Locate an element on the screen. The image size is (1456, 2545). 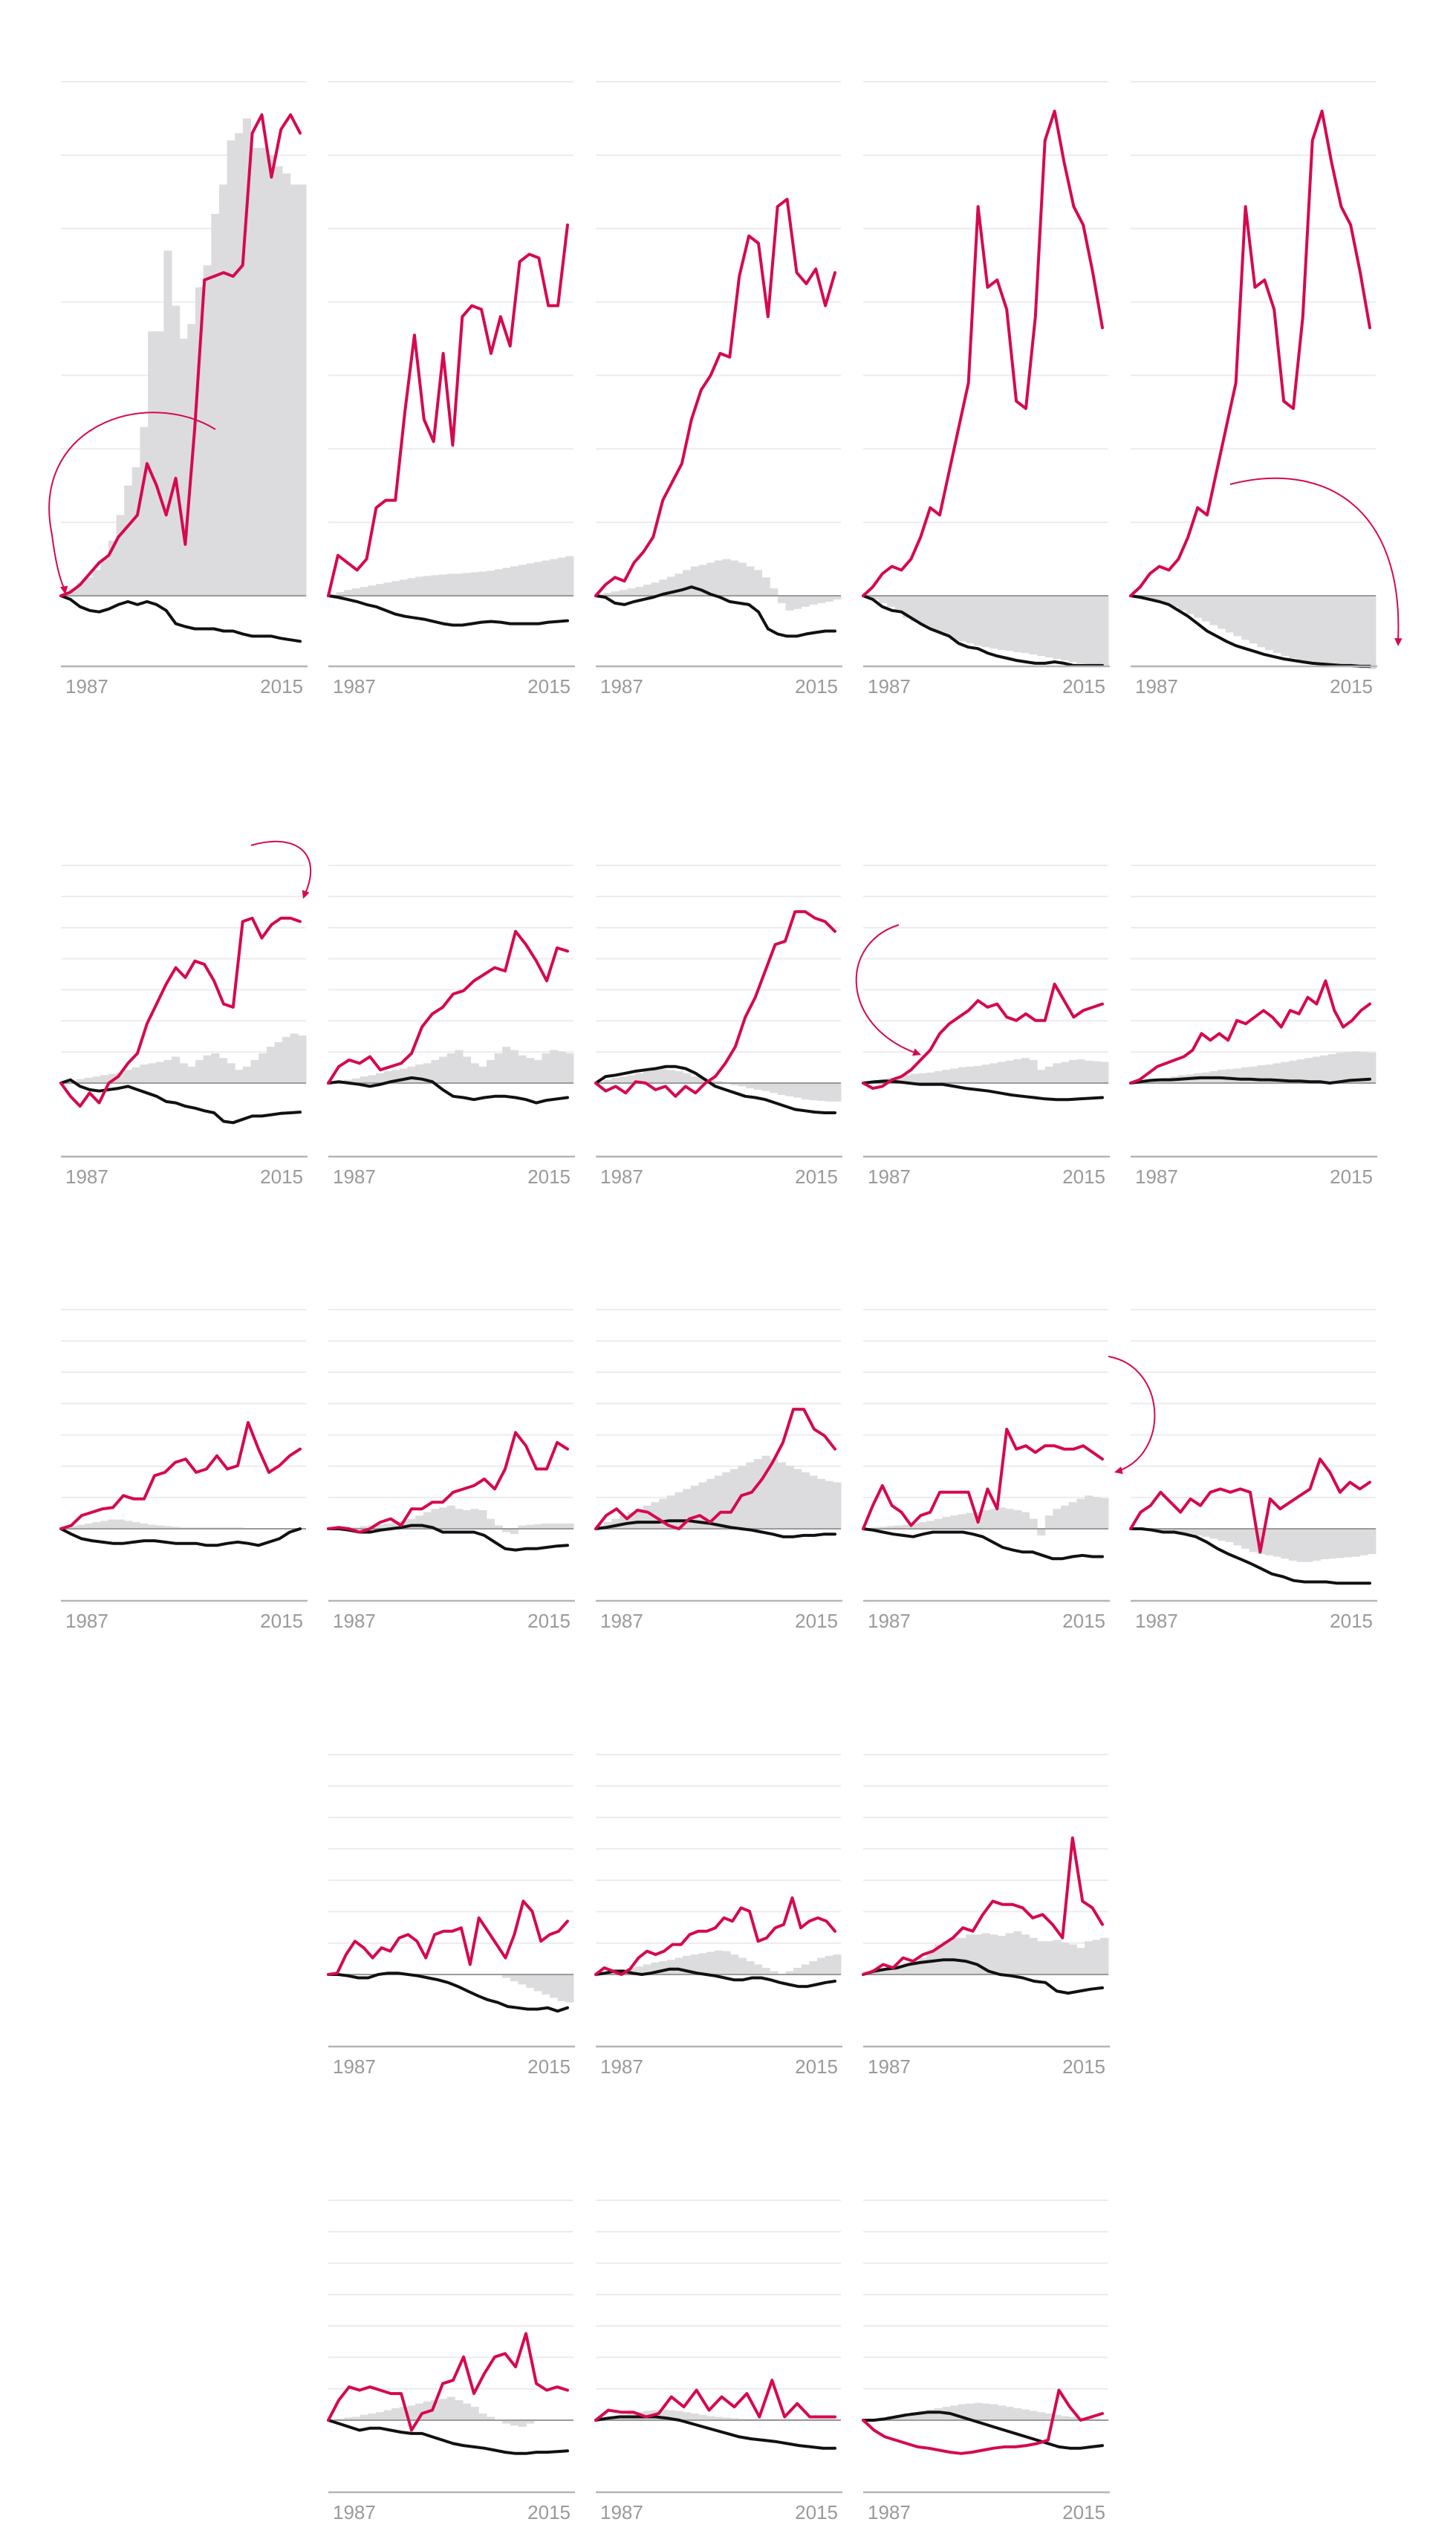
panel-0: 1987 2015 is located at coordinates (184, 390).